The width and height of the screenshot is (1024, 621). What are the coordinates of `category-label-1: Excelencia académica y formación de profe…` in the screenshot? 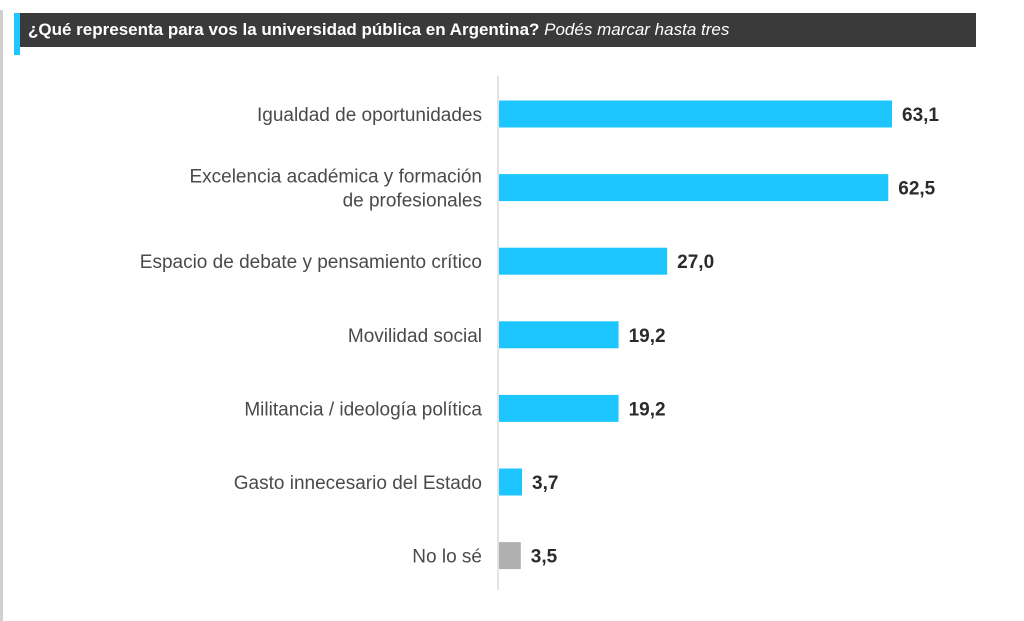 It's located at (335, 189).